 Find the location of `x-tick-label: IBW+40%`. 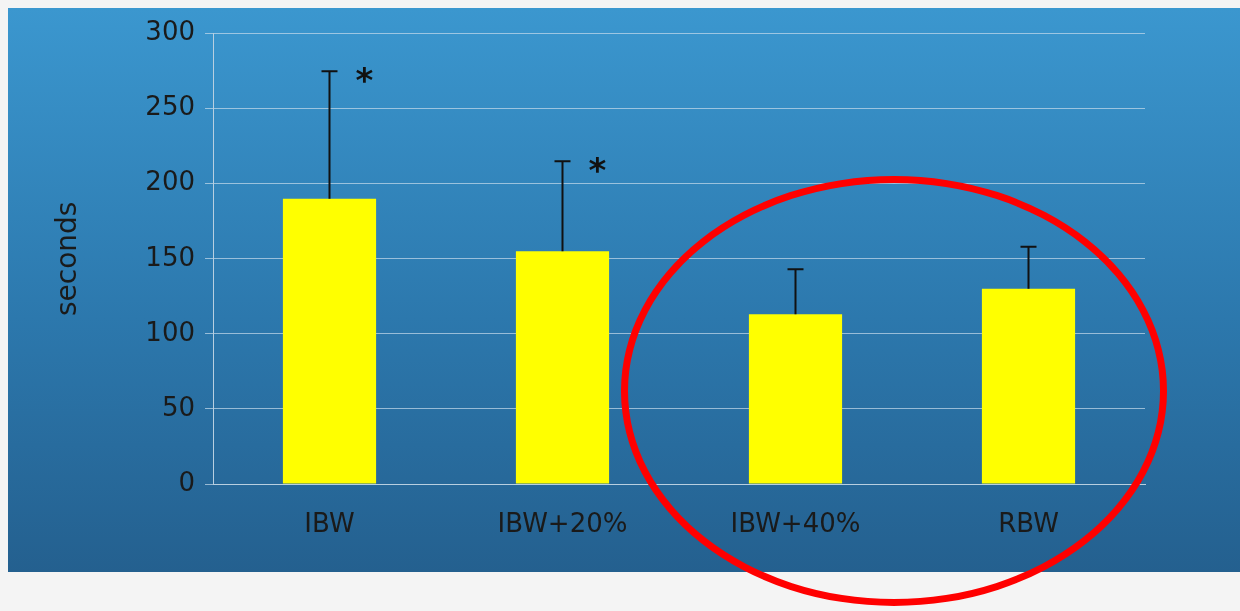

x-tick-label: IBW+40% is located at coordinates (795, 523).